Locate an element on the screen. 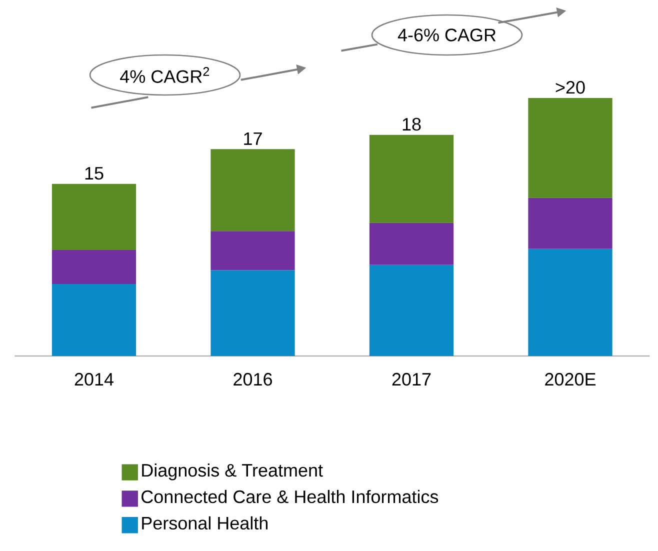  annotation: 17 is located at coordinates (253, 138).